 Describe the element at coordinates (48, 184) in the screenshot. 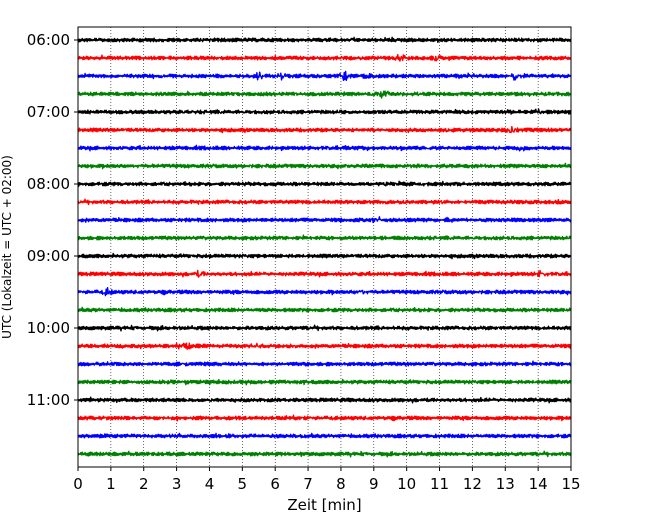

I see `y-tick-label: 08:00` at that location.